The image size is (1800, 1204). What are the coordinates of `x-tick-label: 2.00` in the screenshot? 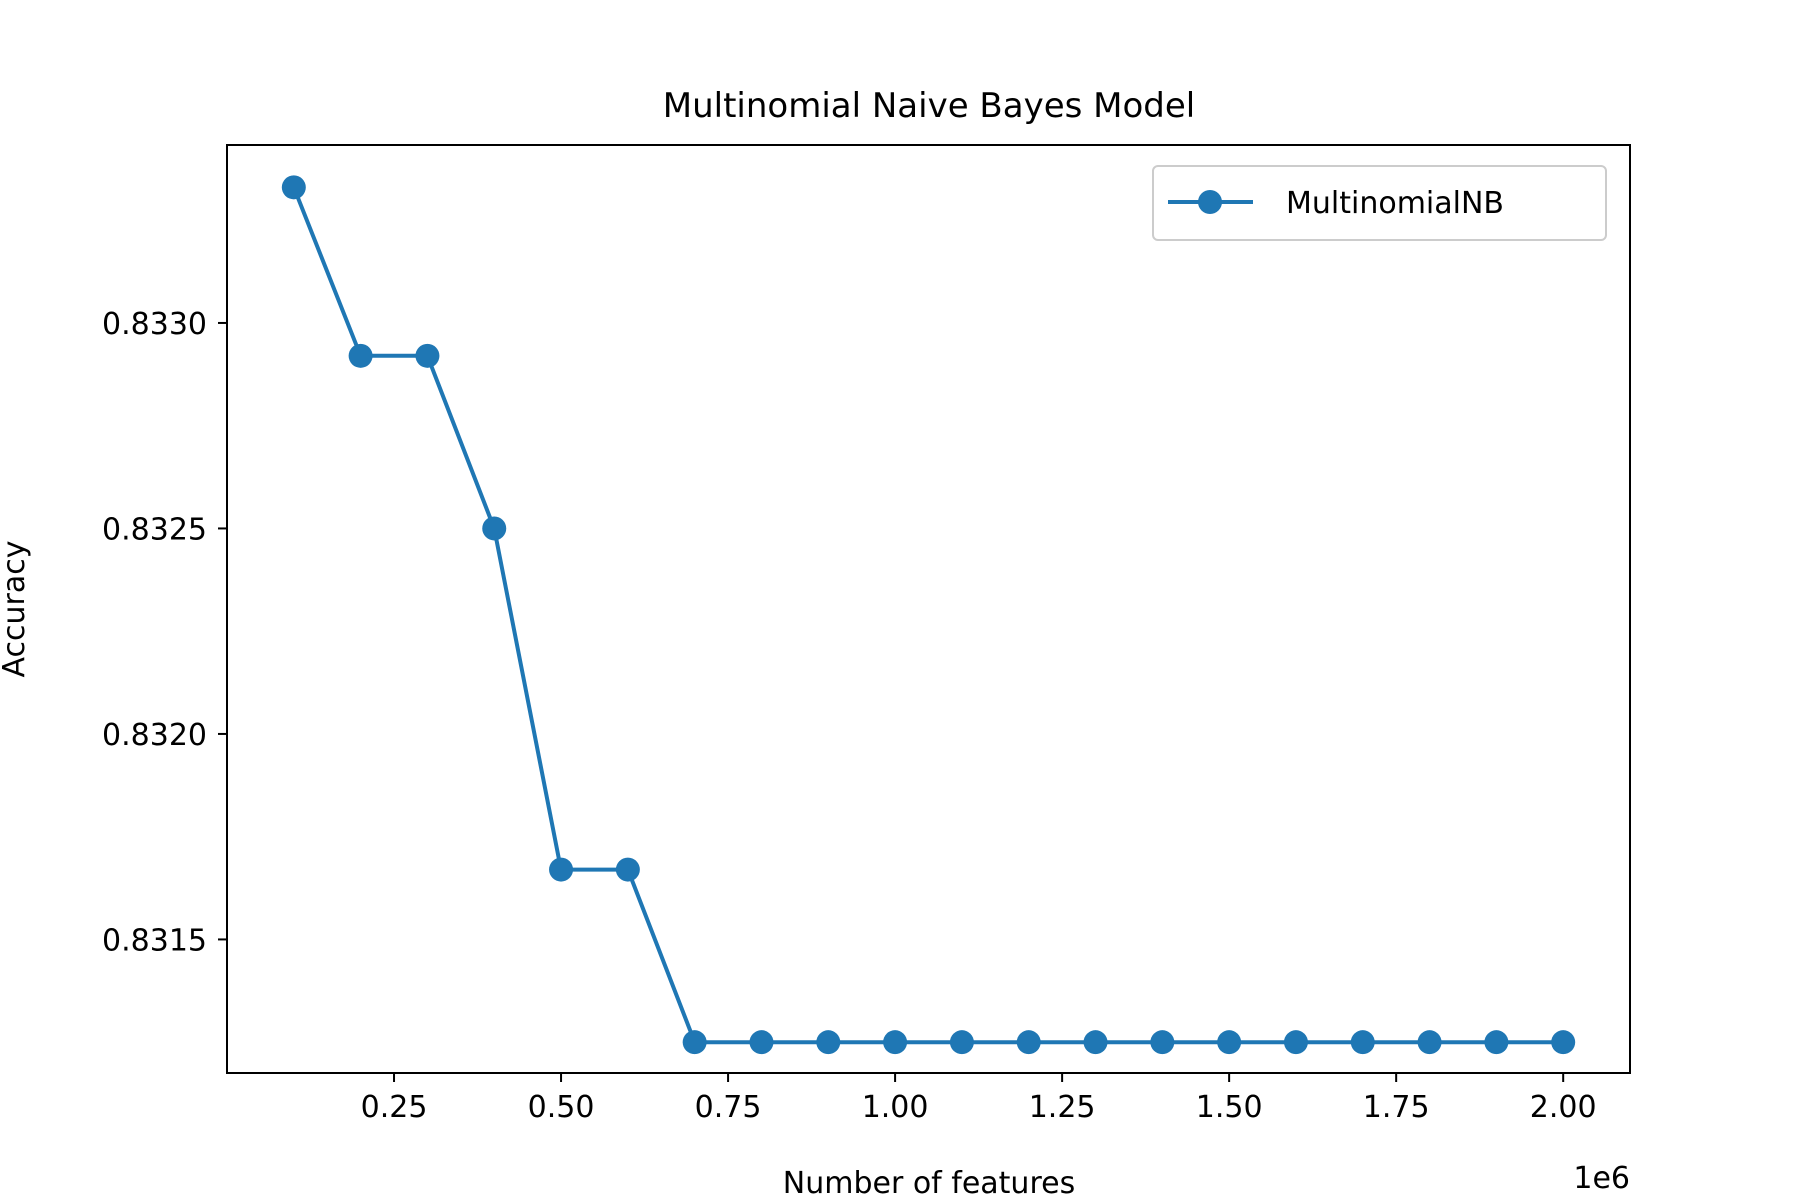 It's located at (1563, 1107).